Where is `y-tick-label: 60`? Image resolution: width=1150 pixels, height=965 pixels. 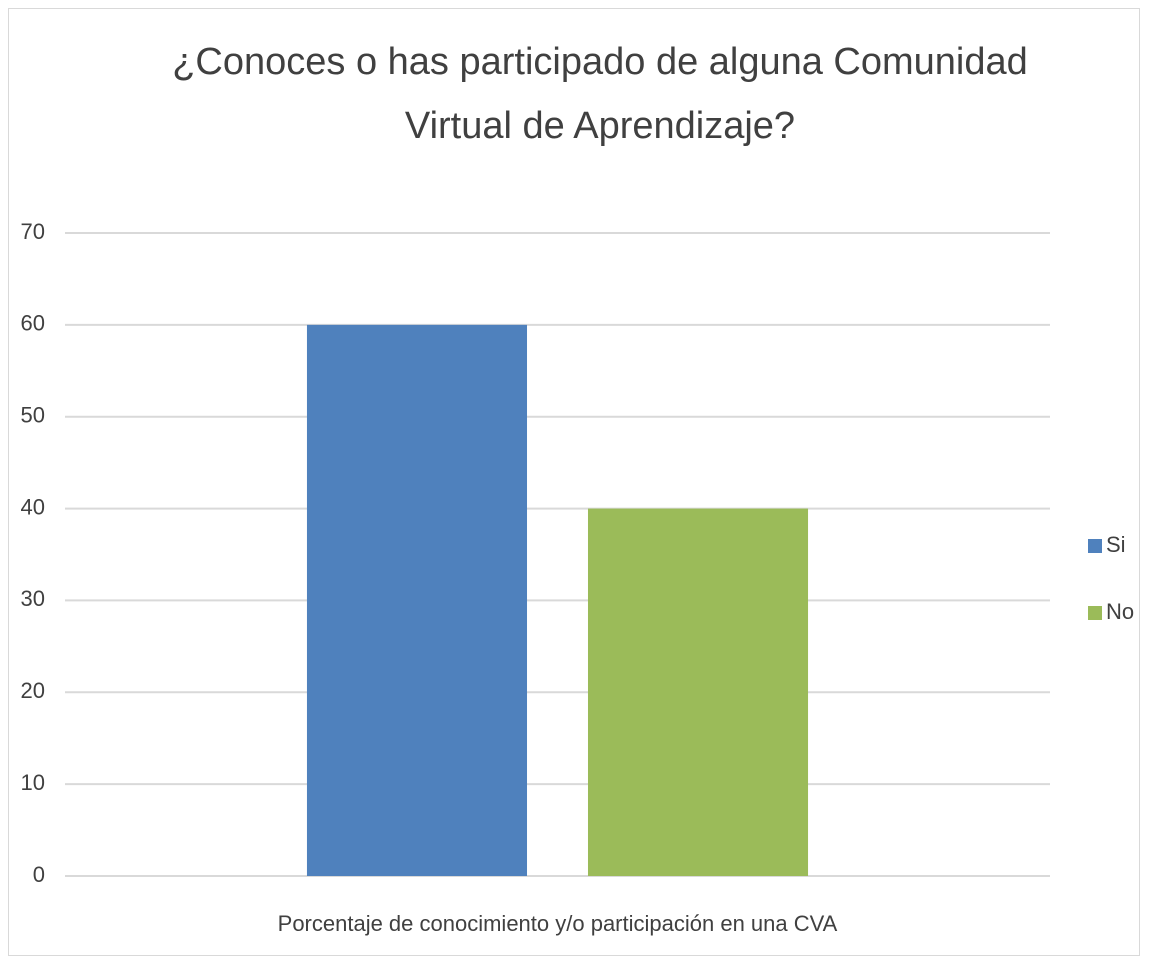
y-tick-label: 60 is located at coordinates (33, 323).